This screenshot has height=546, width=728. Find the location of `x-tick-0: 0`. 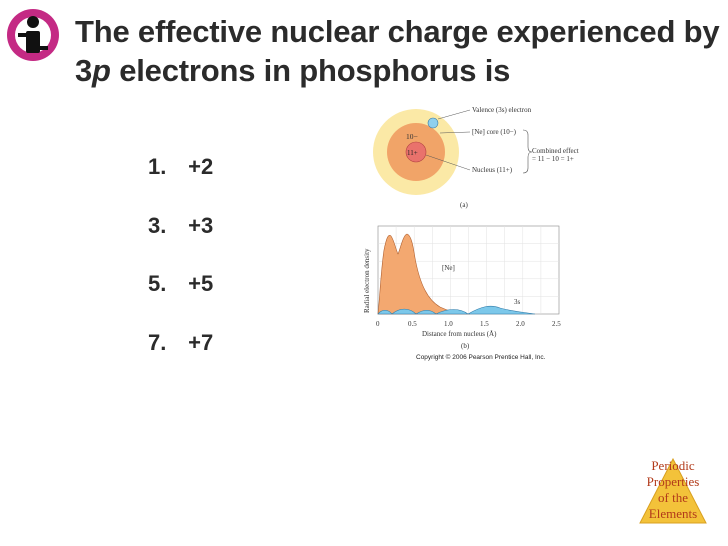

x-tick-0: 0 is located at coordinates (378, 324).